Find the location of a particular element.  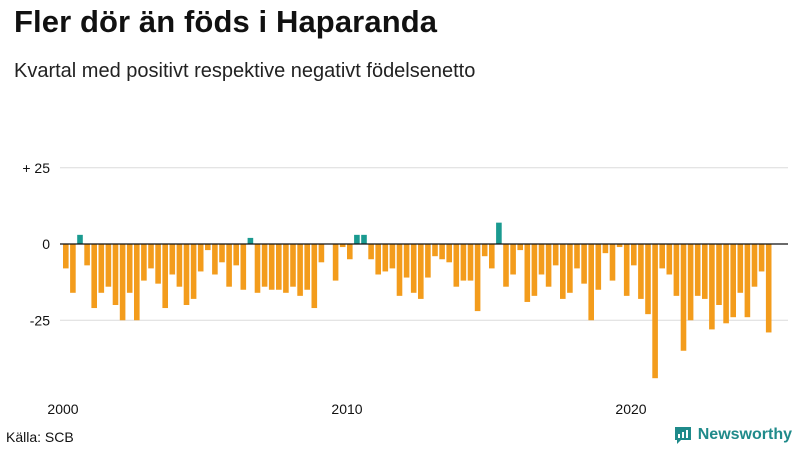

brand-logo: Newsworthy is located at coordinates (732, 435).